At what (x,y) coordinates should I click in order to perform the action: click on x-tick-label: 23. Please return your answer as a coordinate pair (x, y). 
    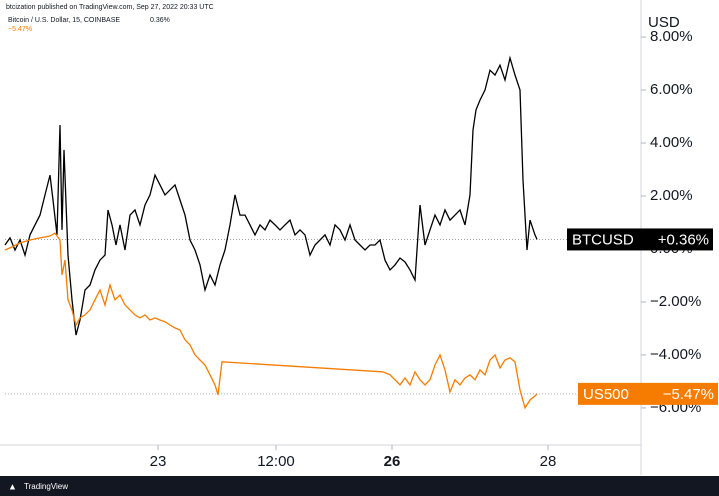
    Looking at the image, I should click on (158, 461).